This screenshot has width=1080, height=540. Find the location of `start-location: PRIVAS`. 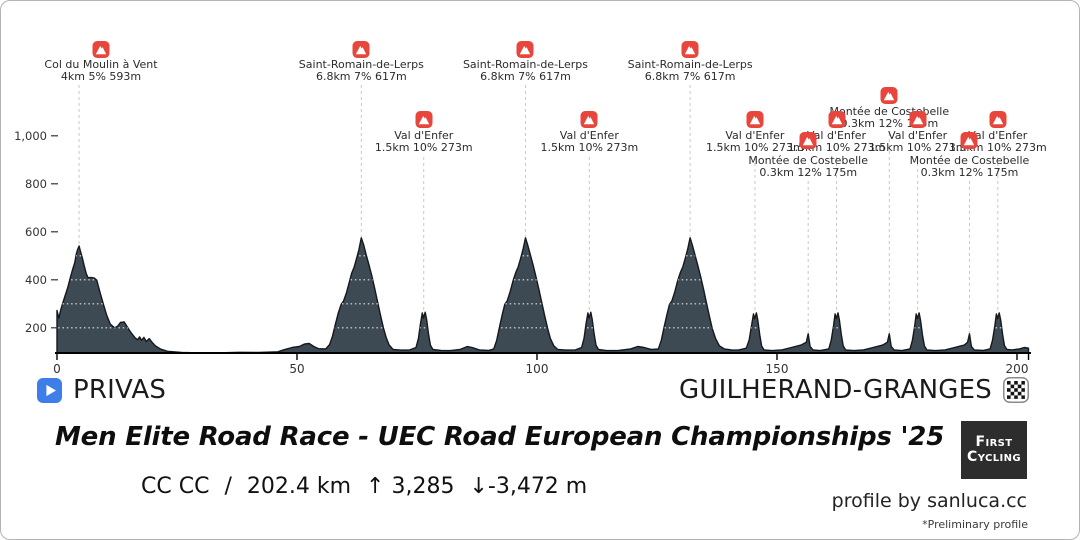

start-location: PRIVAS is located at coordinates (101, 390).